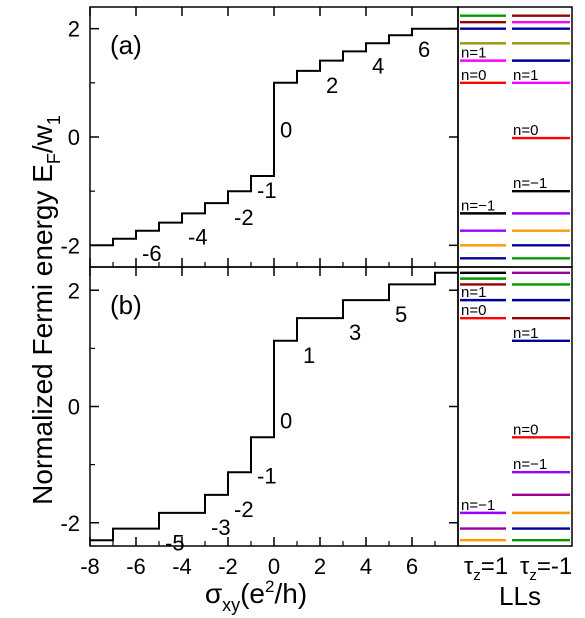 The width and height of the screenshot is (585, 618). Describe the element at coordinates (412, 566) in the screenshot. I see `x-tick-label: 6` at that location.